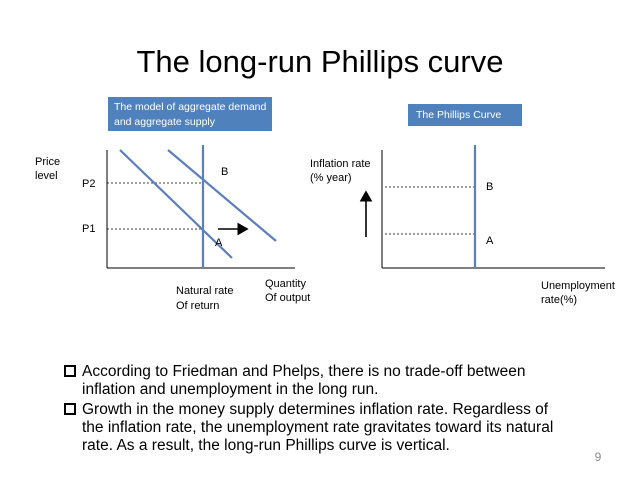 Image resolution: width=638 pixels, height=479 pixels. What do you see at coordinates (319, 61) in the screenshot?
I see `title: The long-run Phillips curve` at bounding box center [319, 61].